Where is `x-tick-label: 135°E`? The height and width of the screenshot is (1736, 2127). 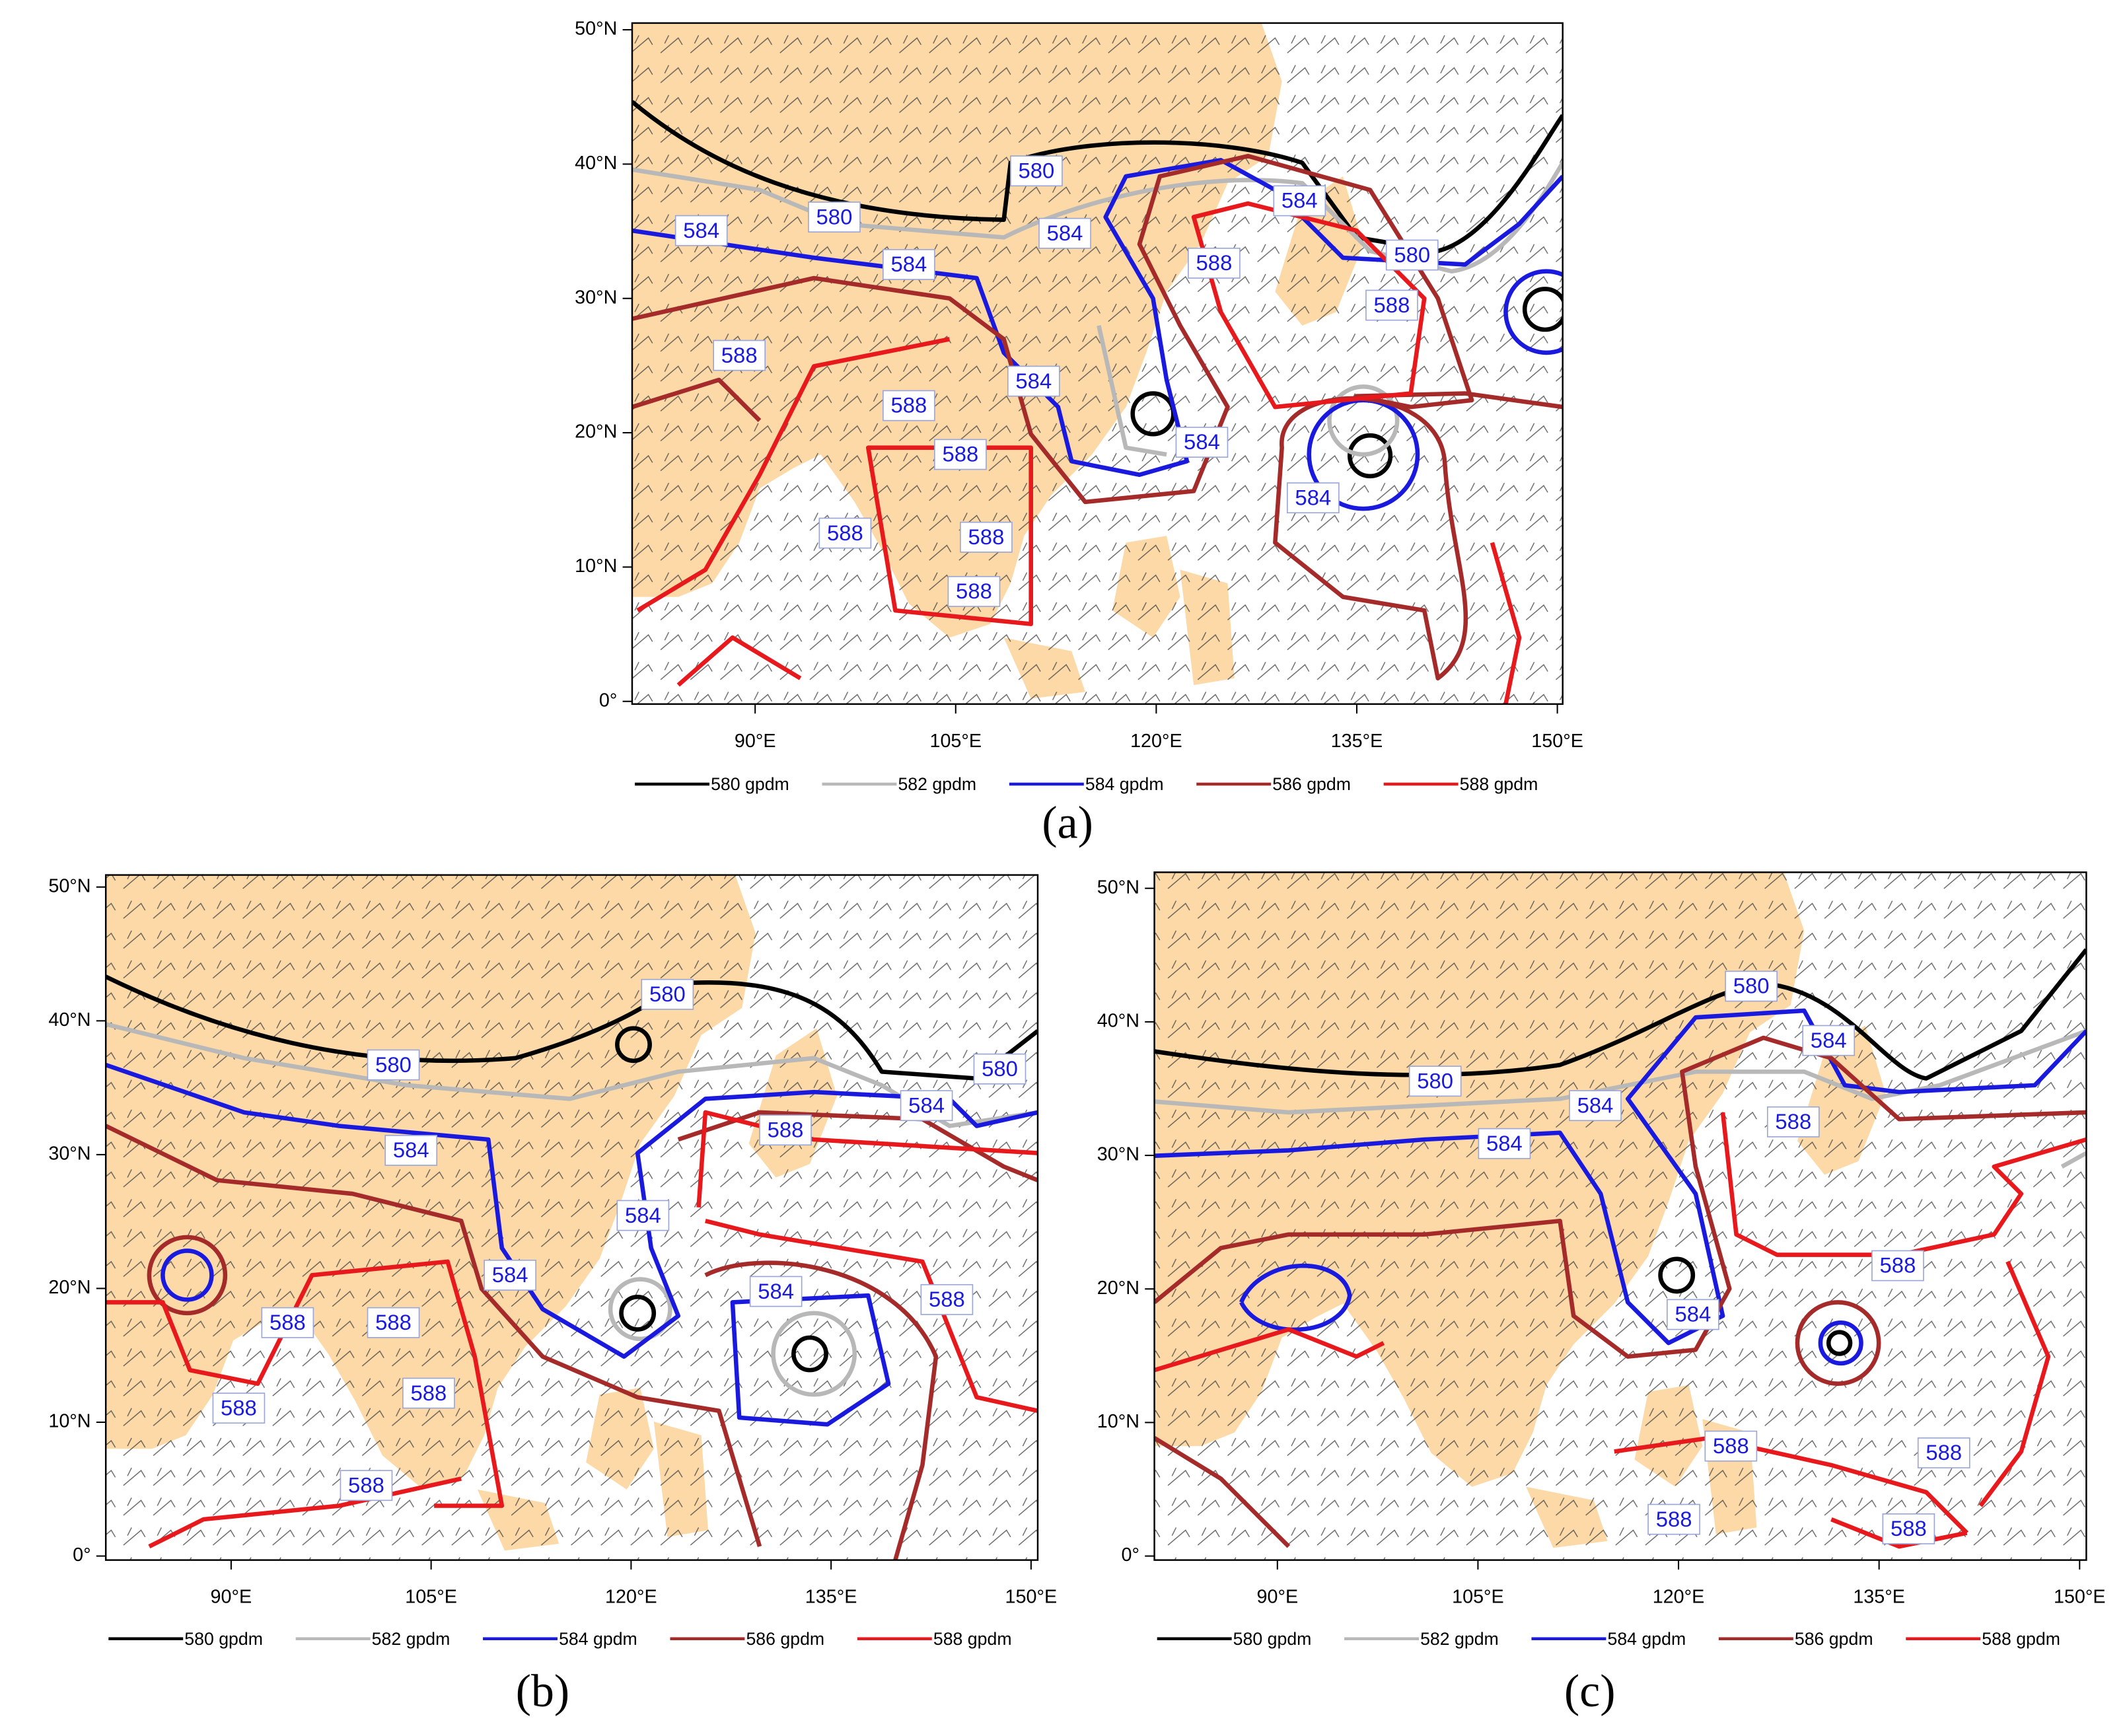
x-tick-label: 135°E is located at coordinates (1357, 741).